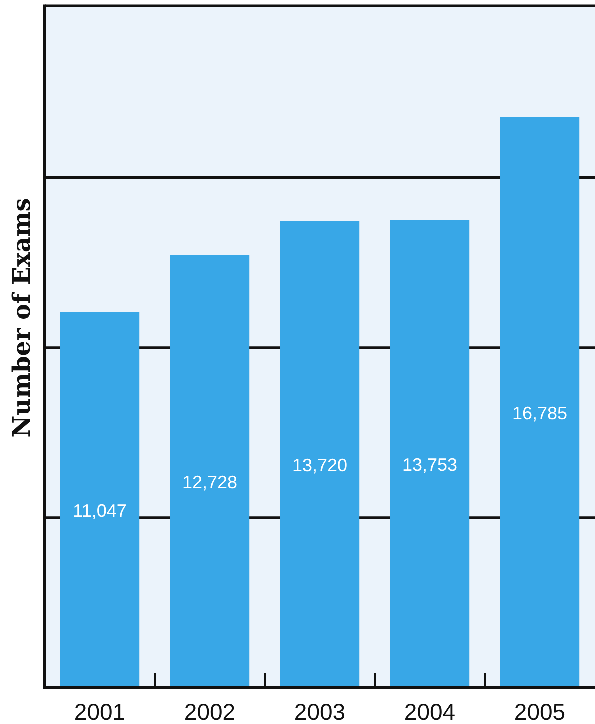  I want to click on x-tick-label: 2005, so click(540, 711).